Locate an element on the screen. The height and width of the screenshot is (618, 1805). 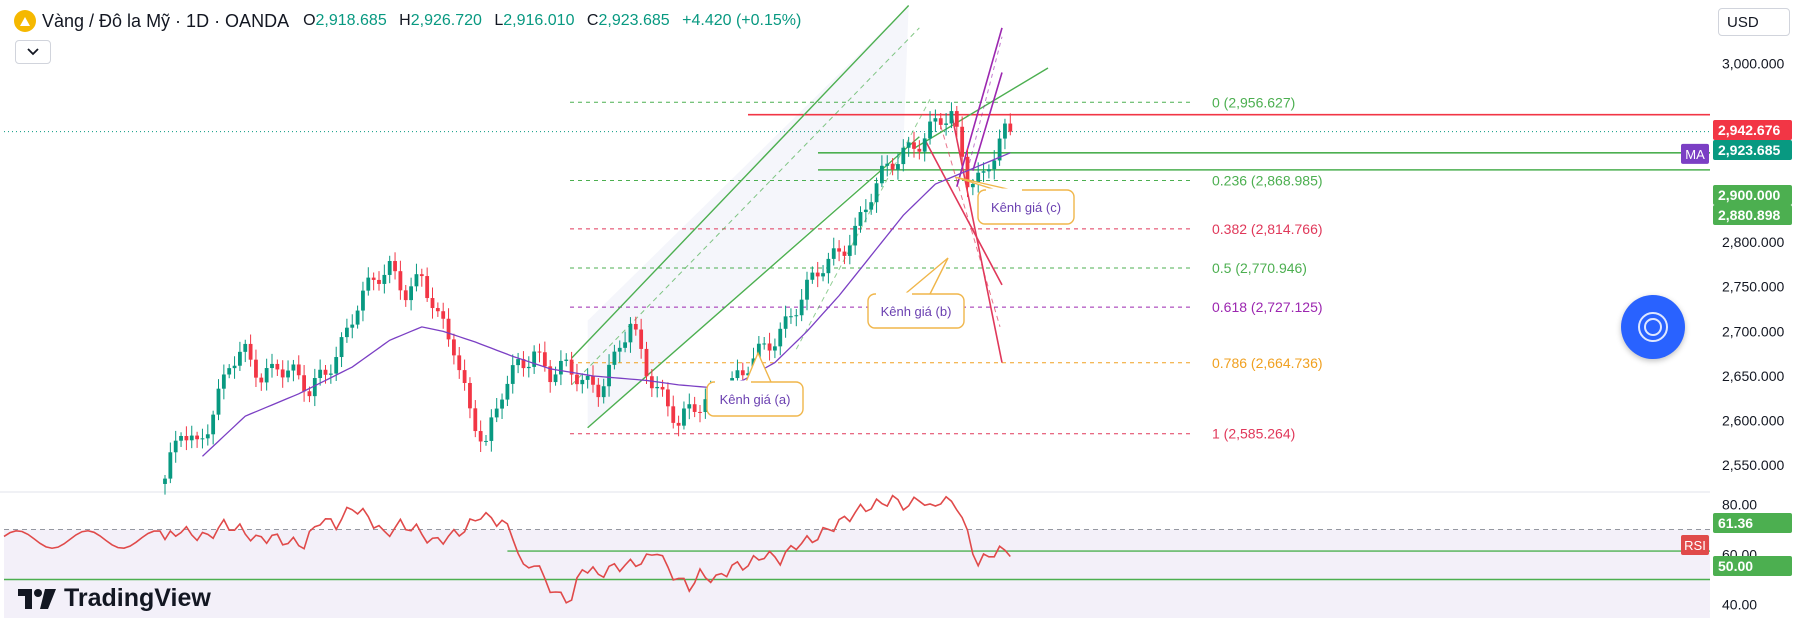
ma-label-tag-bg is located at coordinates (1695, 153).